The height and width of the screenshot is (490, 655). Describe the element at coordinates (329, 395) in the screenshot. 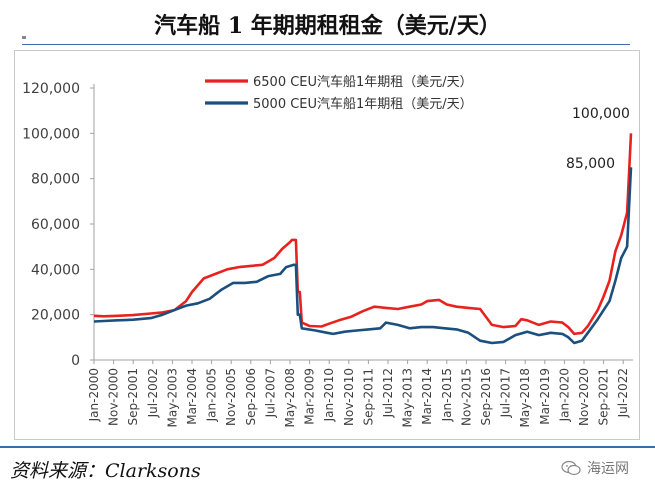

I see `x-tick-label: Jan-2010` at that location.